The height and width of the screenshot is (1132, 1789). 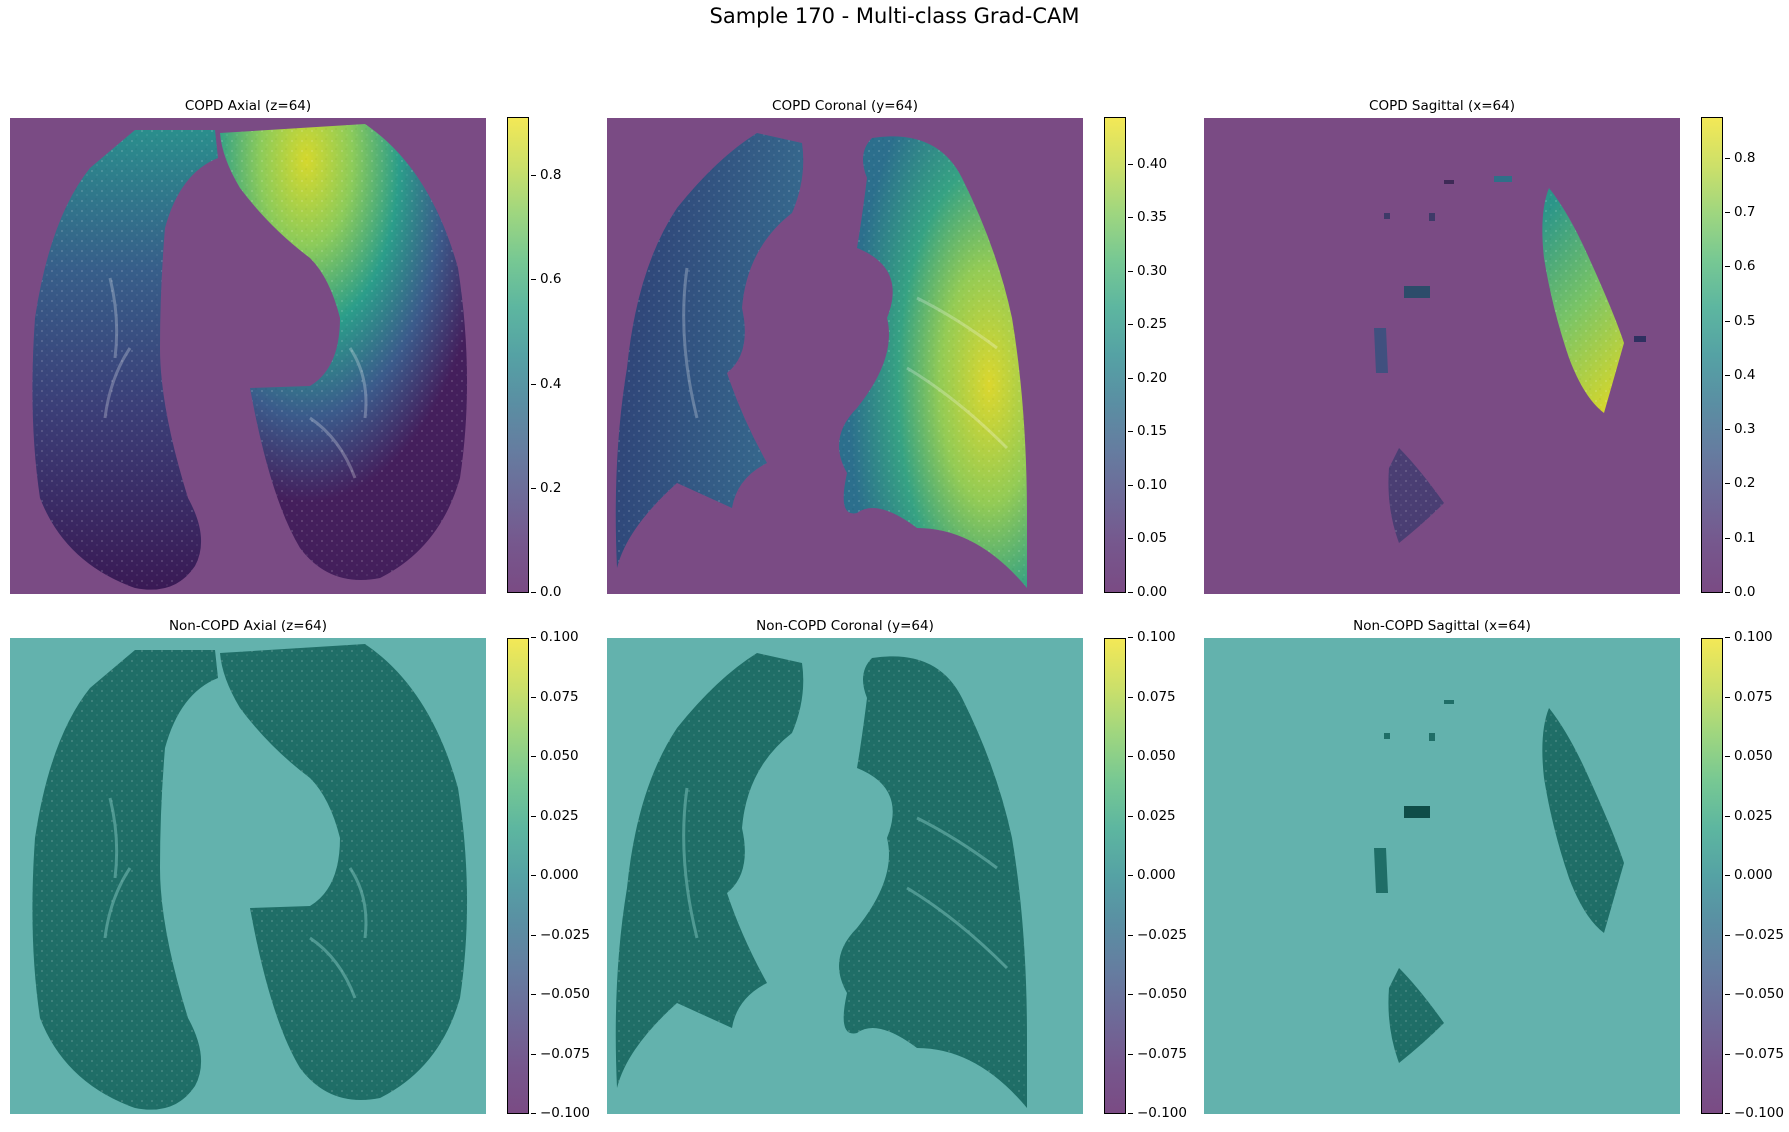 I want to click on colorbar-tick-label: 0.7, so click(x=1740, y=212).